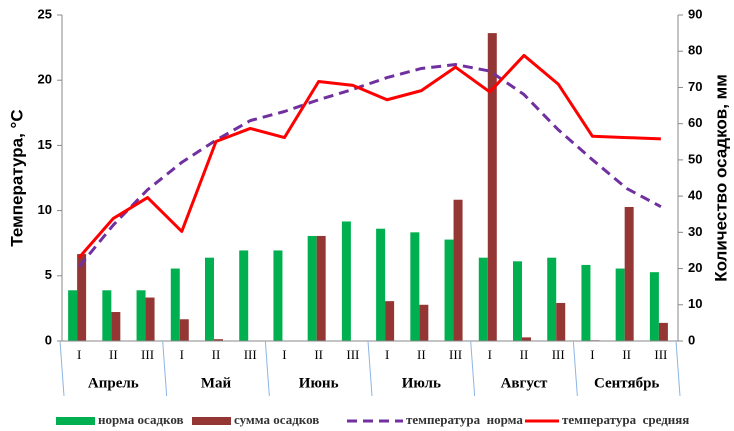 This screenshot has width=734, height=431. What do you see at coordinates (524, 383) in the screenshot?
I see `group-label: Август` at bounding box center [524, 383].